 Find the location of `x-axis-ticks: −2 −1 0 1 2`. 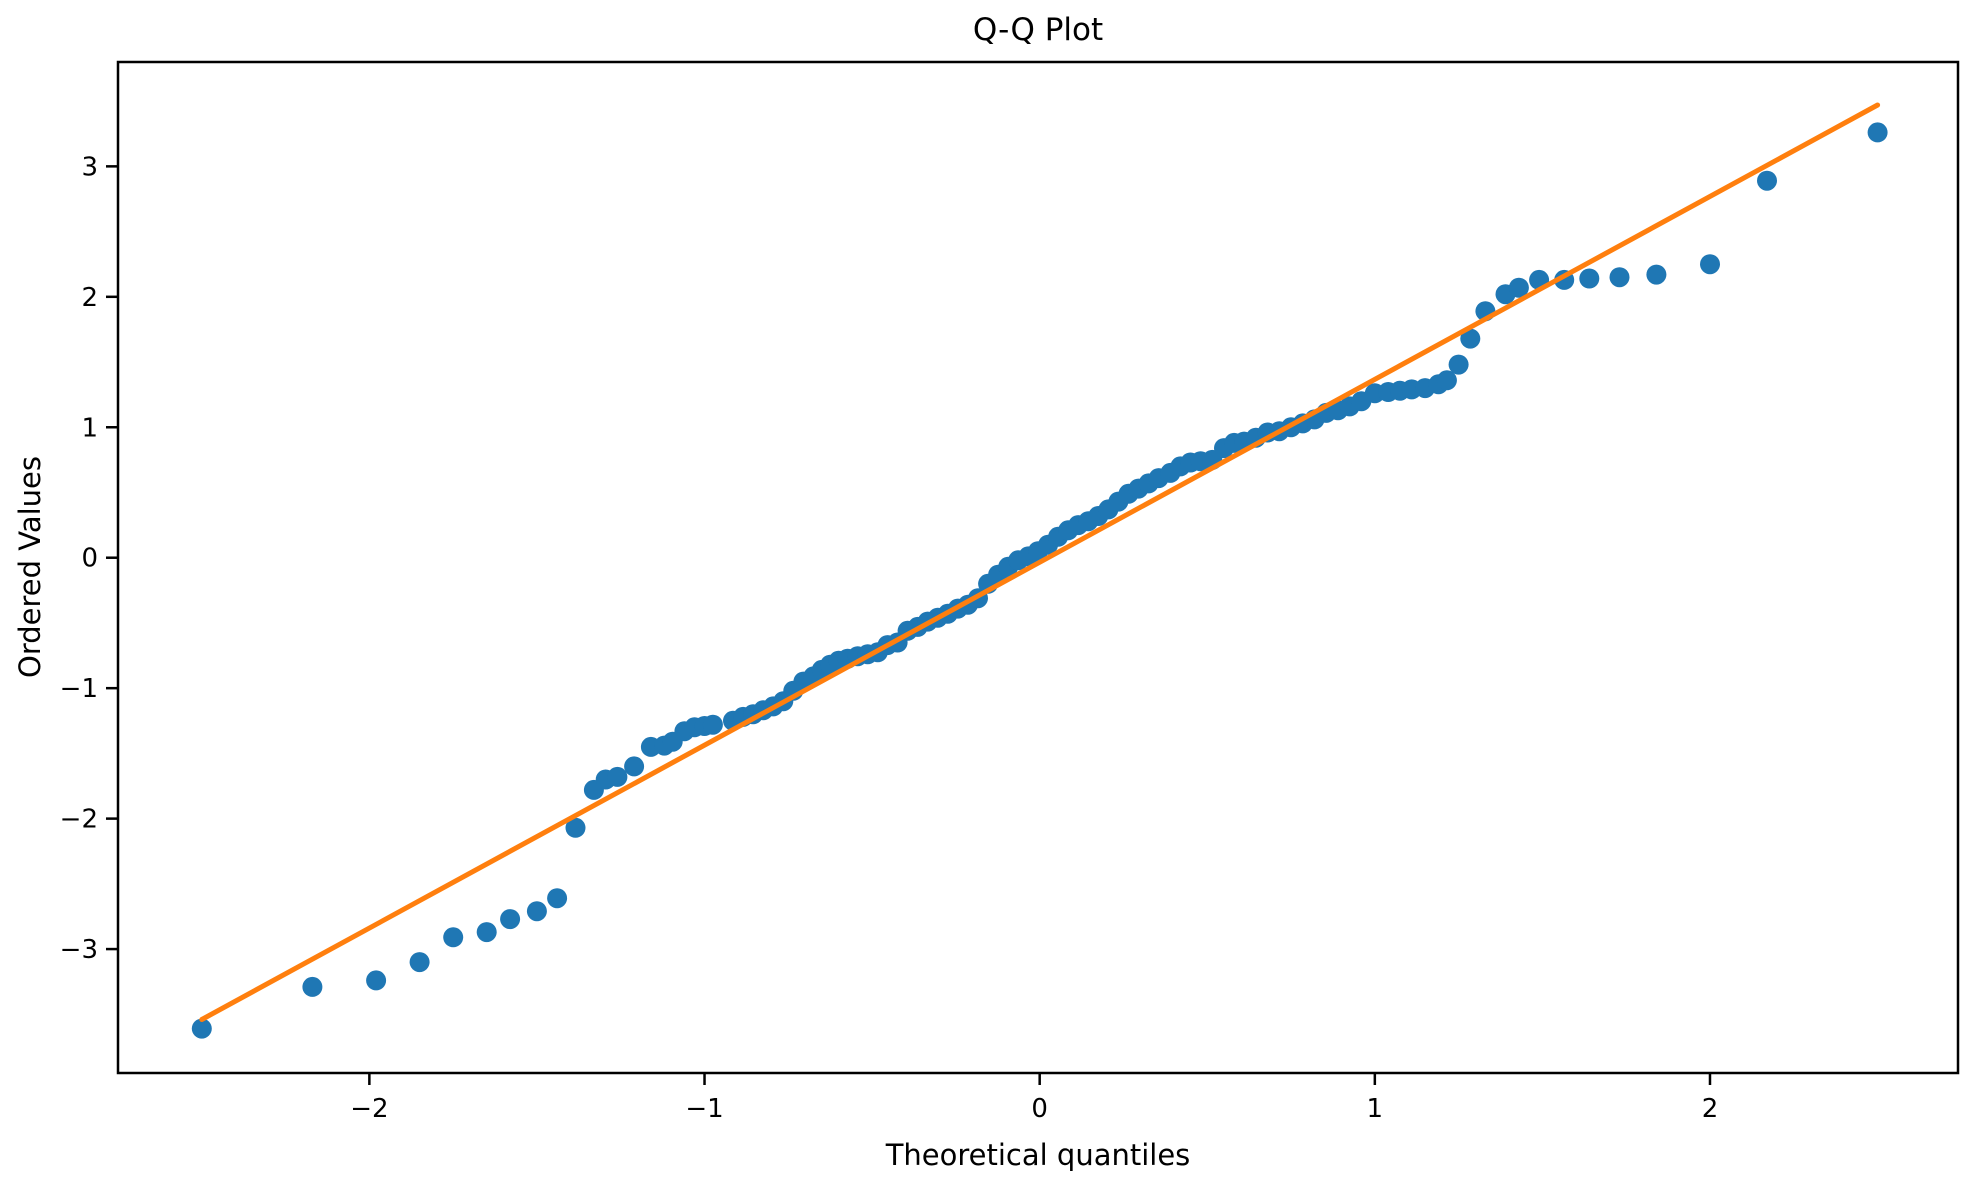

x-axis-ticks: −2 −1 0 1 2 is located at coordinates (1034, 1098).